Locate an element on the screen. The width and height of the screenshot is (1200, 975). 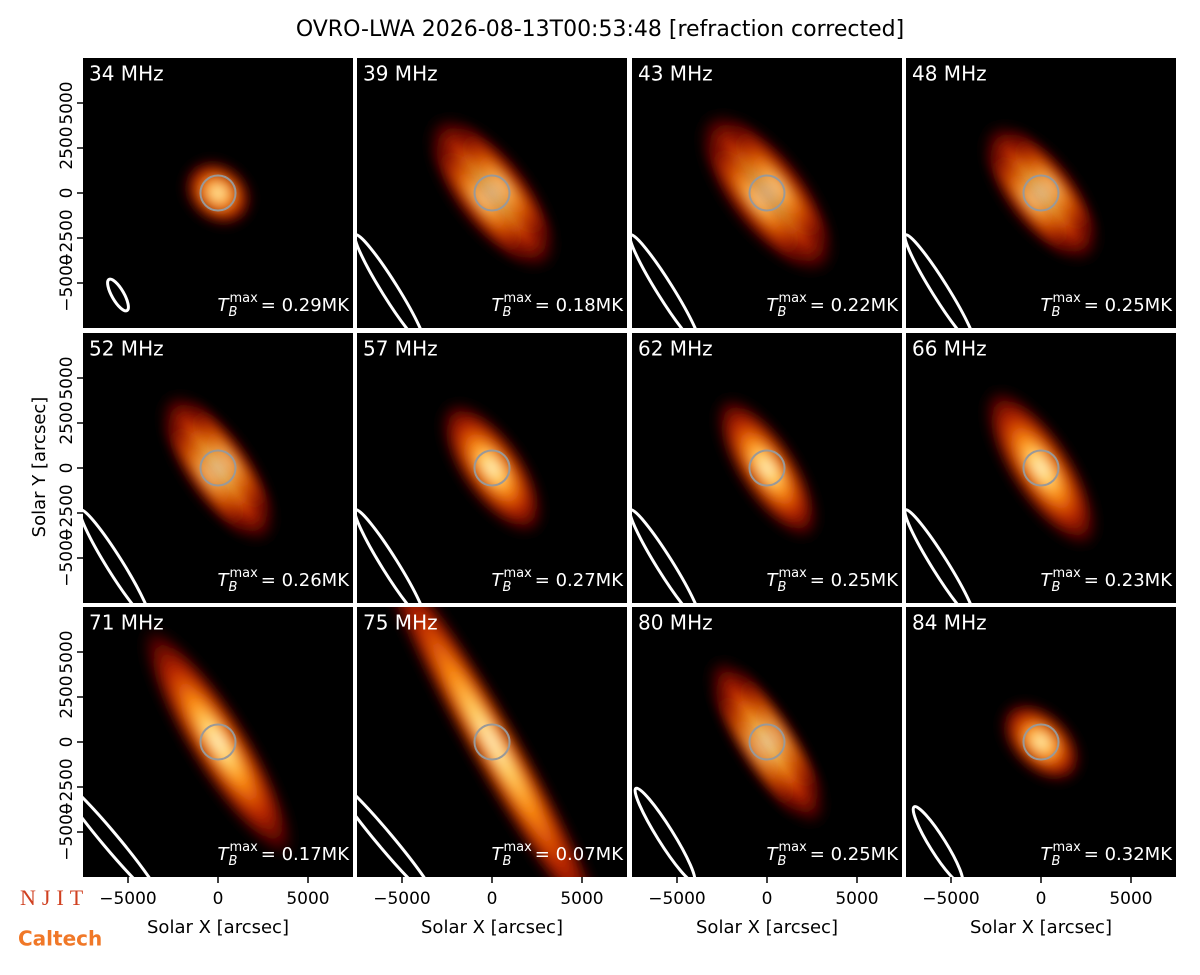
panel: 48 MHz TBmax = 0.25MK is located at coordinates (1041, 193).